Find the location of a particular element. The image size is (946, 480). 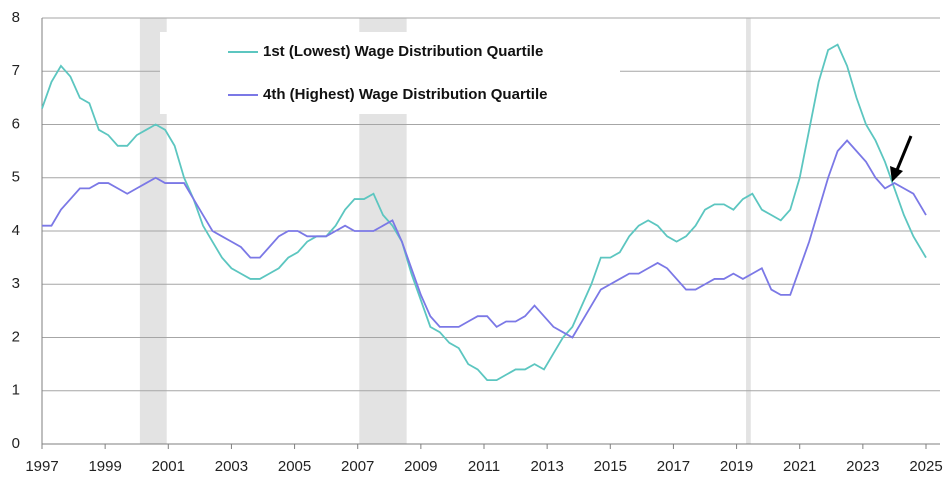

x-tick-label: 2013 is located at coordinates (546, 466).